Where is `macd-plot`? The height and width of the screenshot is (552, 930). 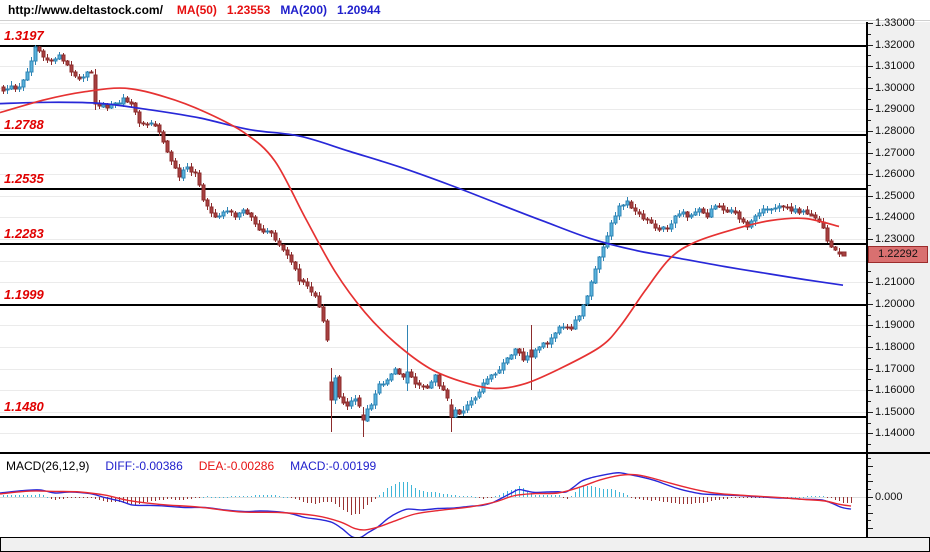 macd-plot is located at coordinates (433, 495).